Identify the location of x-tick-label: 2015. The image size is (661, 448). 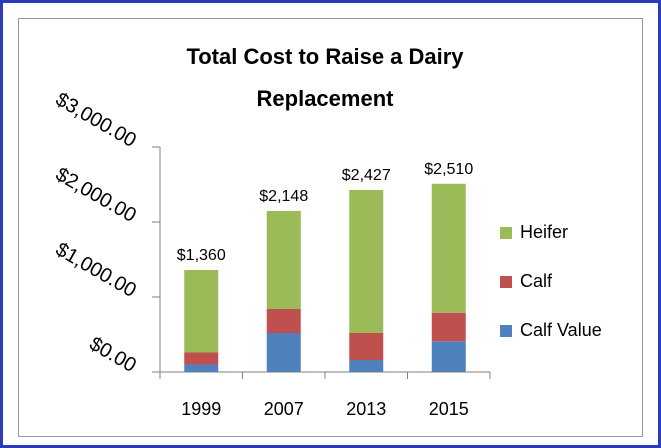
(449, 409).